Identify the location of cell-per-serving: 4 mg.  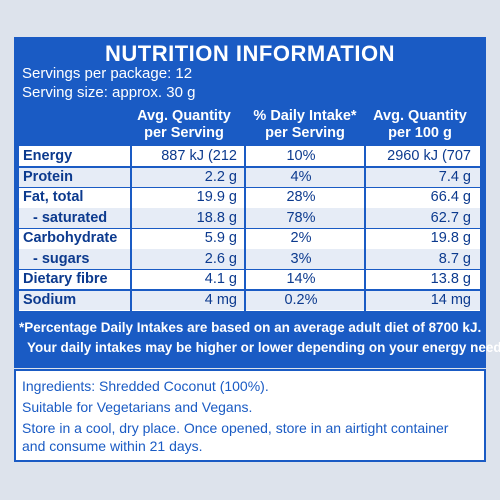
(220, 299).